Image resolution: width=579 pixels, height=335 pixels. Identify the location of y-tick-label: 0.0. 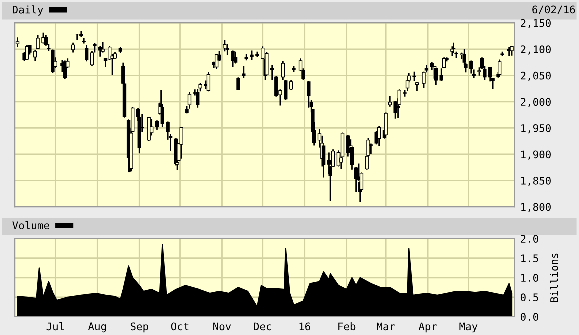
(529, 317).